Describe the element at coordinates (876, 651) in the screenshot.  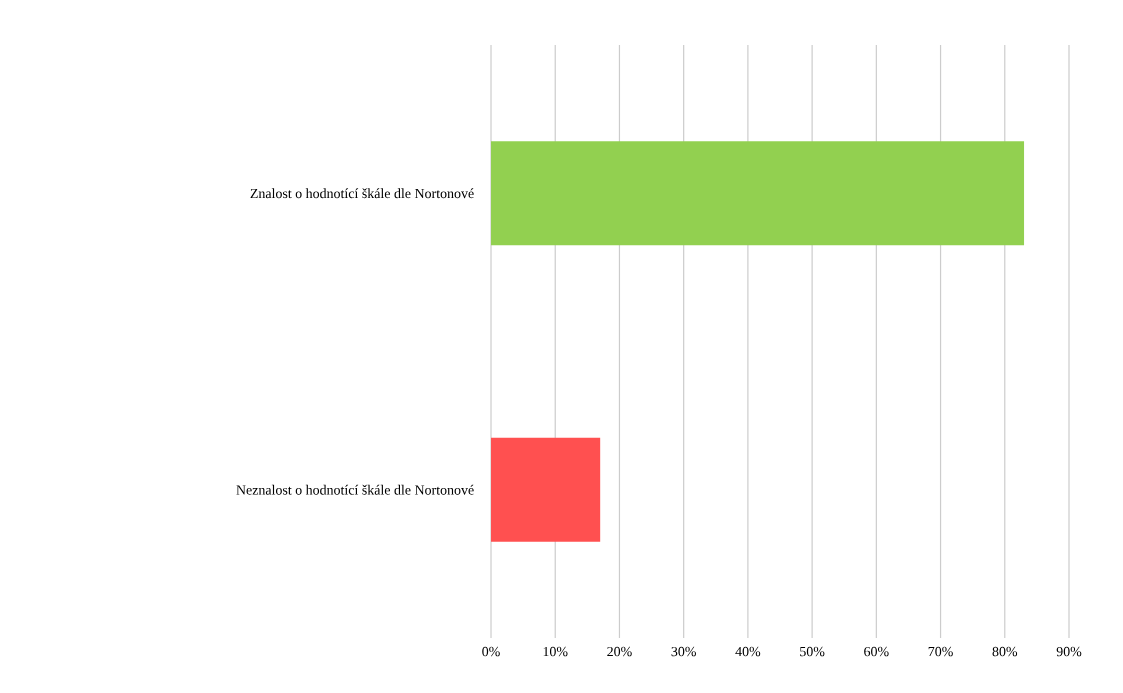
I see `x-tick-label: 60%` at that location.